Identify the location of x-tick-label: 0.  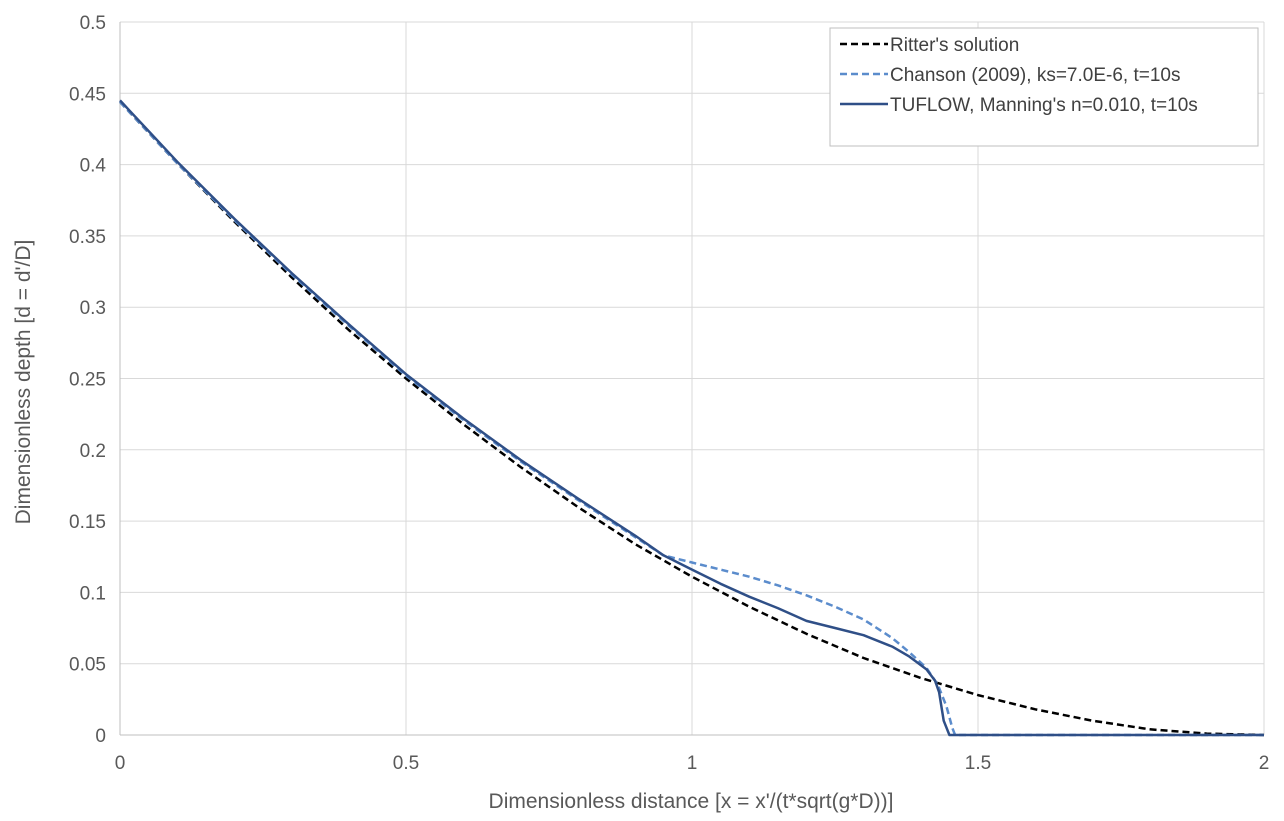
(120, 763).